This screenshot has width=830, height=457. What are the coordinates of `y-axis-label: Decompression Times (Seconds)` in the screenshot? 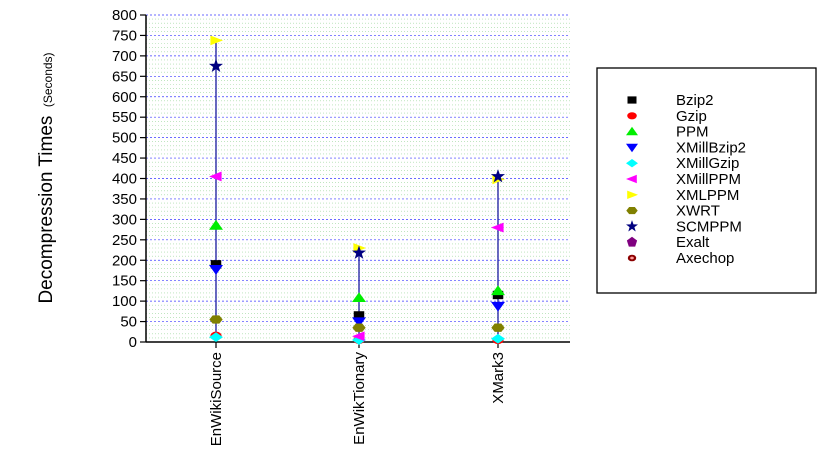 It's located at (46, 177).